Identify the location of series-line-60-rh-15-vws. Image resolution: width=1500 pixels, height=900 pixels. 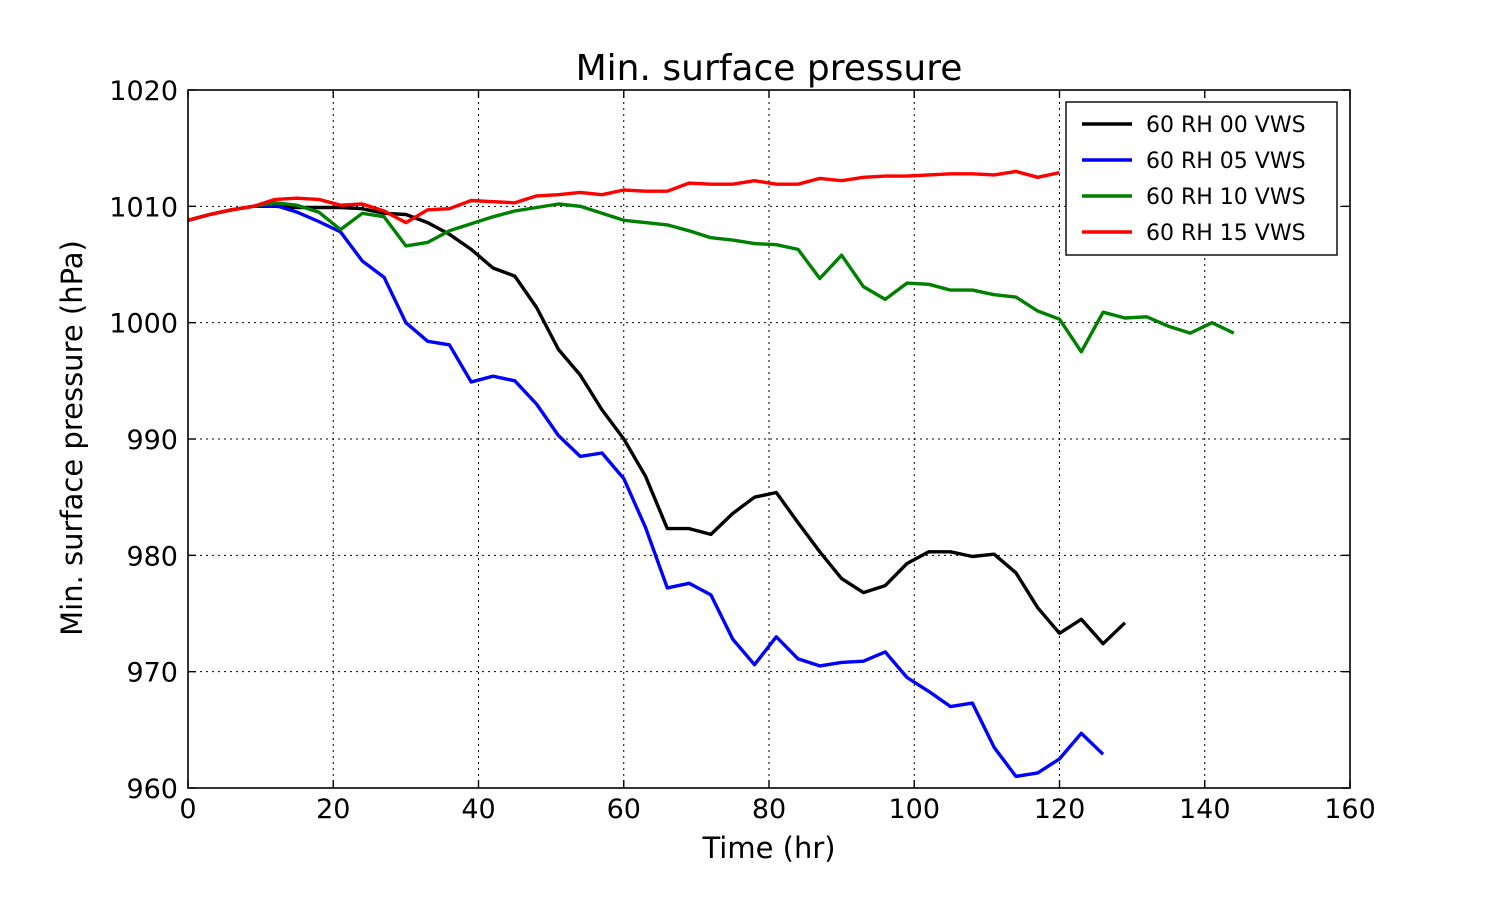
(623, 197).